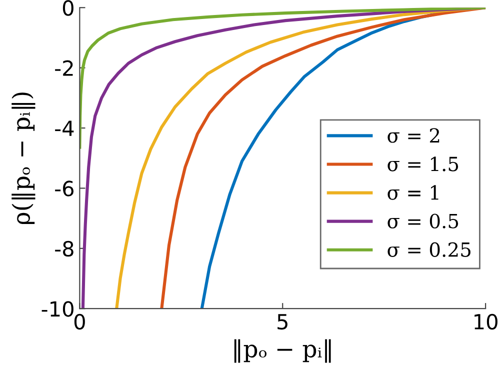 The image size is (498, 381). Describe the element at coordinates (64, 188) in the screenshot. I see `y-tick-label: -6` at that location.